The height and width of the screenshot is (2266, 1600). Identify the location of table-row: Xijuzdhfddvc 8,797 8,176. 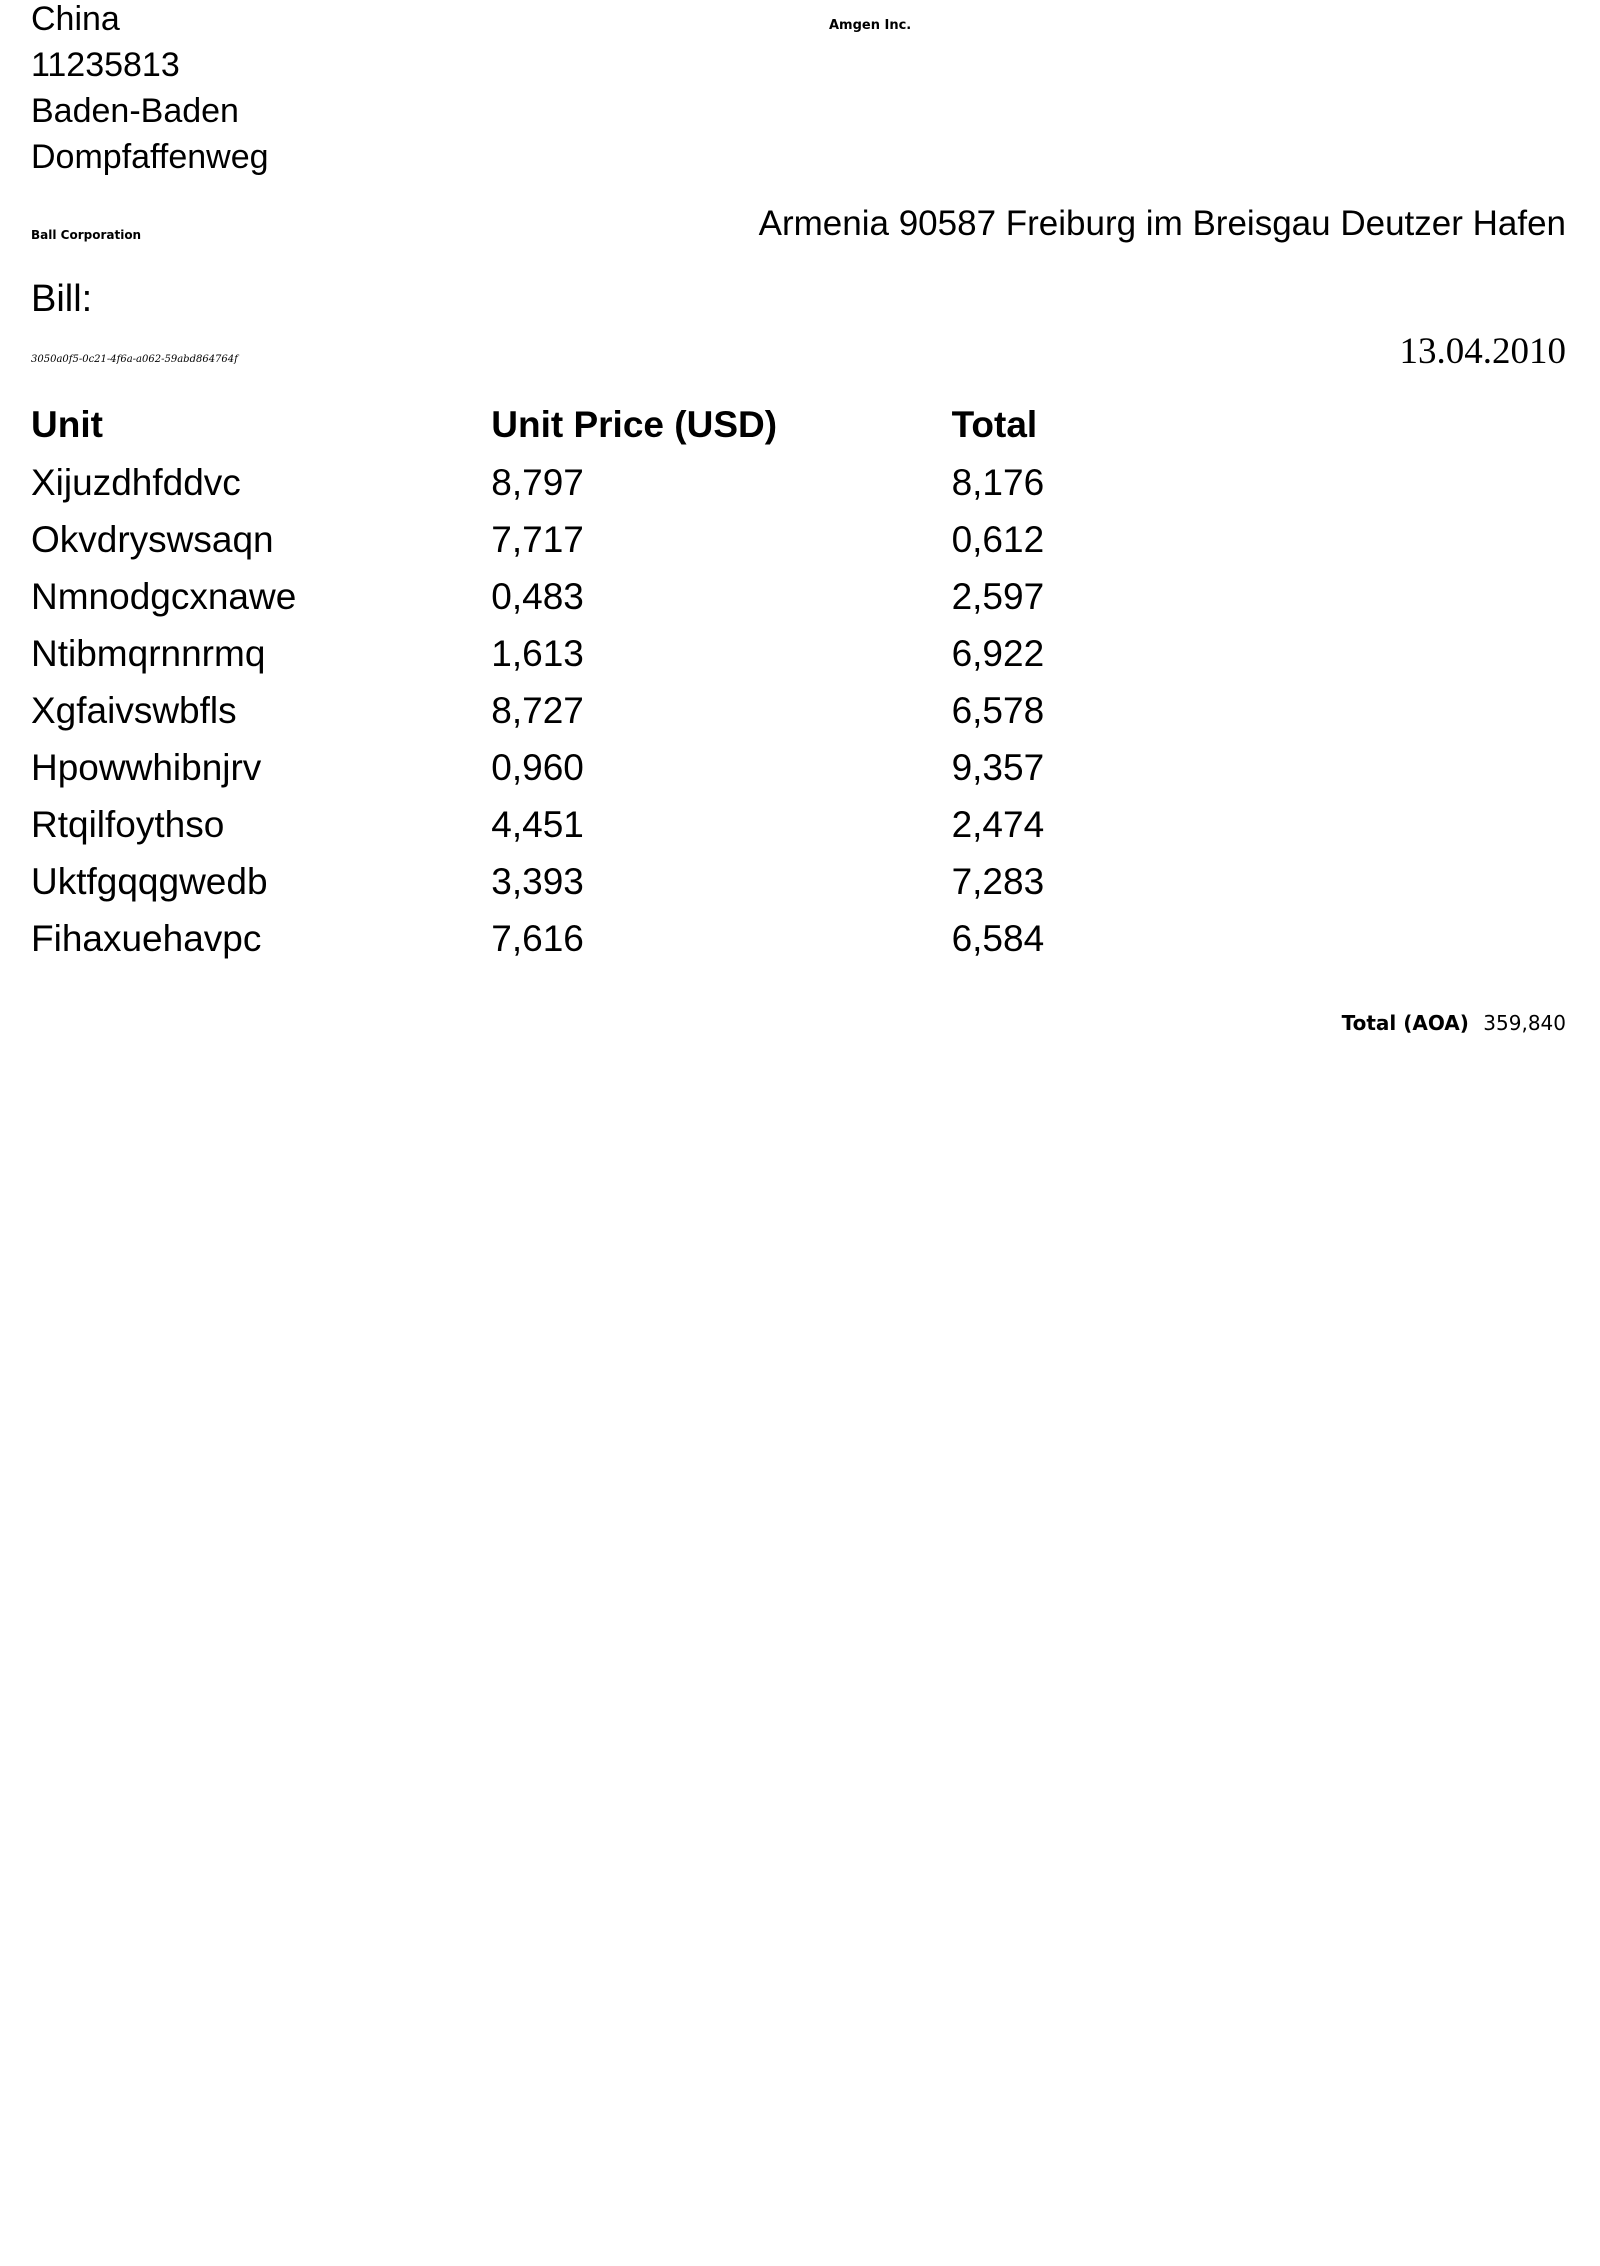
(581, 482).